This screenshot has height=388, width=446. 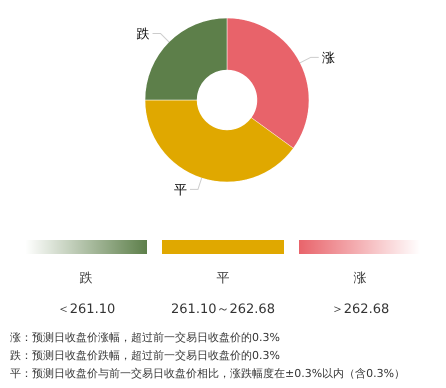 I want to click on text: ＞262.68, so click(x=360, y=309).